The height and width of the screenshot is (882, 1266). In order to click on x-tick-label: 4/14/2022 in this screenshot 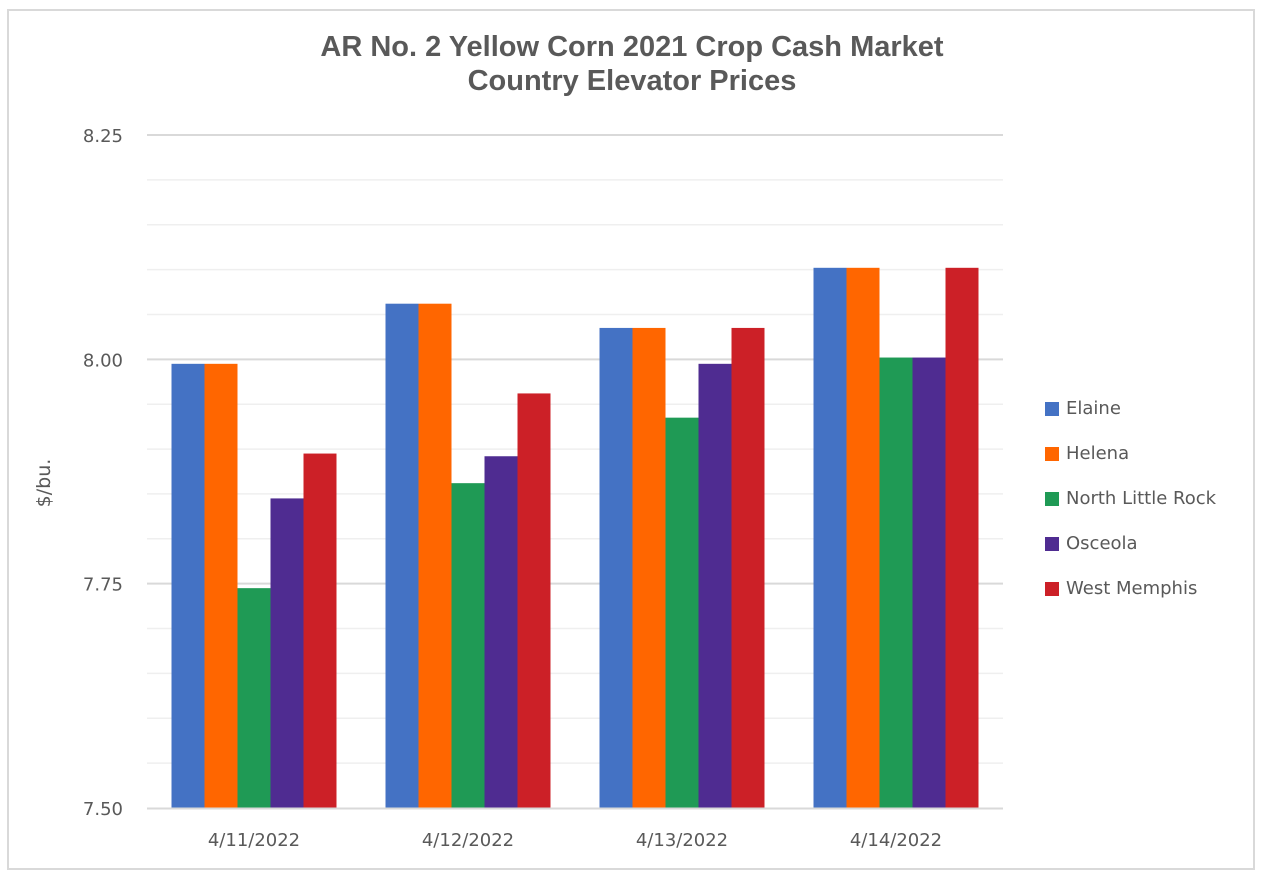, I will do `click(896, 840)`.